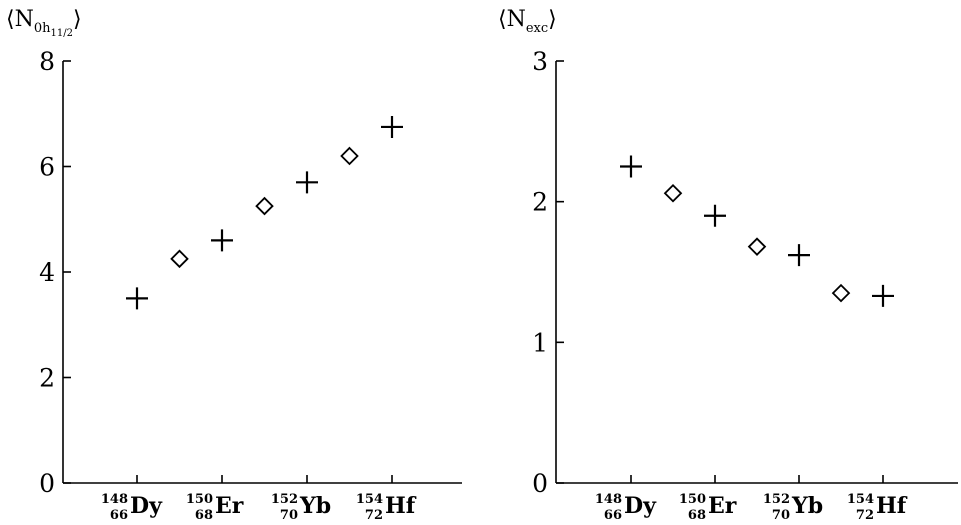 This screenshot has width=961, height=525. What do you see at coordinates (47, 167) in the screenshot?
I see `y-tick-label: 6` at bounding box center [47, 167].